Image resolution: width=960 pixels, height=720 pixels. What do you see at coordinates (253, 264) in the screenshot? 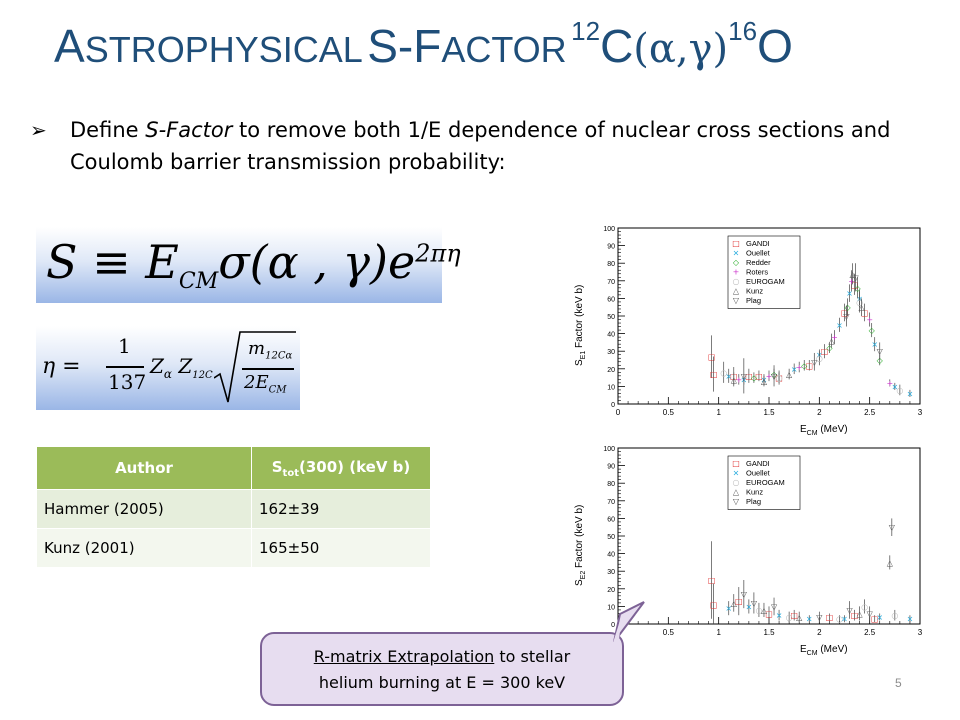
I see `equation-text: S ≡ ECMσ(α , γ)e2πη` at bounding box center [253, 264].